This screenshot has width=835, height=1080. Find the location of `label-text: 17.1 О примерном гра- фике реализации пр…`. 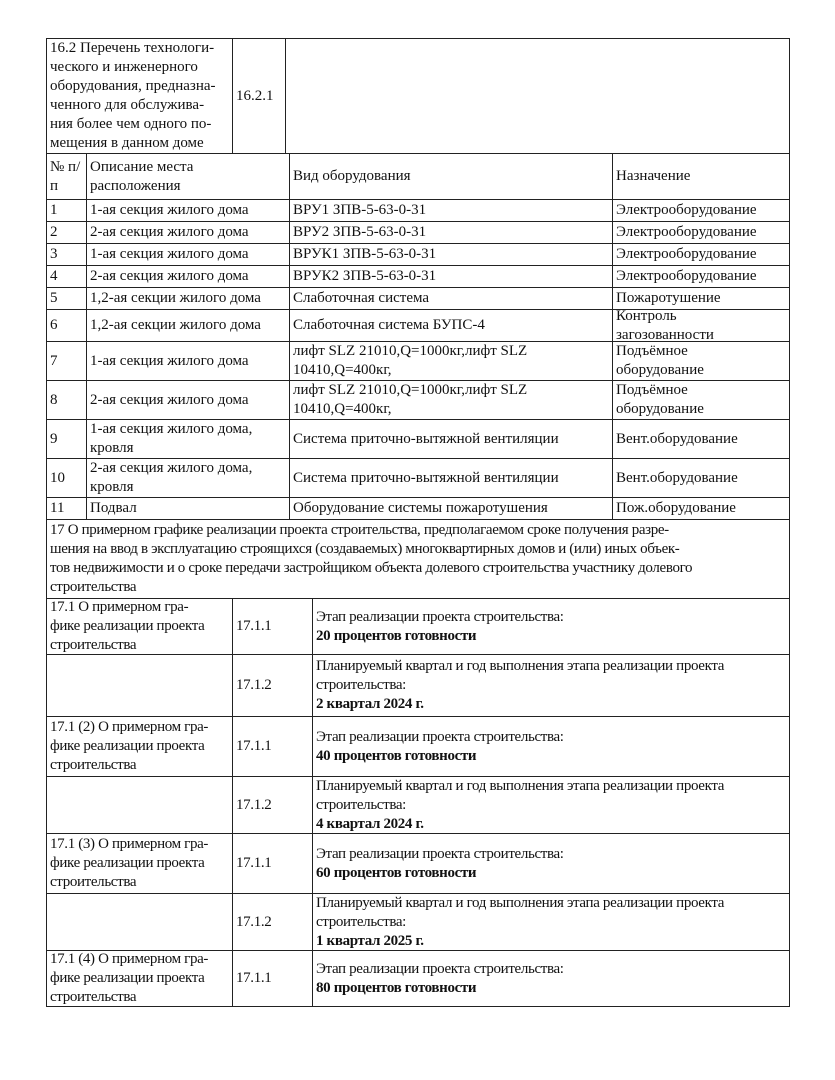

label-text: 17.1 О примерном гра- фике реализации пр… is located at coordinates (127, 626).